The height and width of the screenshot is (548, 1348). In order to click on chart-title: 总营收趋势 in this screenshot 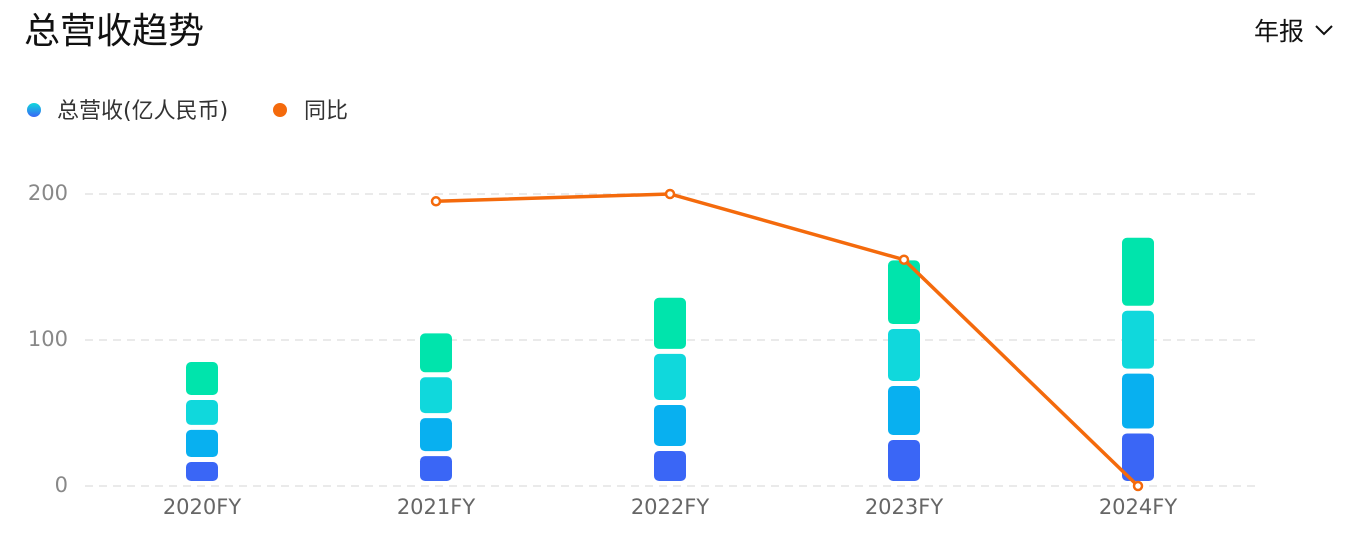, I will do `click(114, 31)`.